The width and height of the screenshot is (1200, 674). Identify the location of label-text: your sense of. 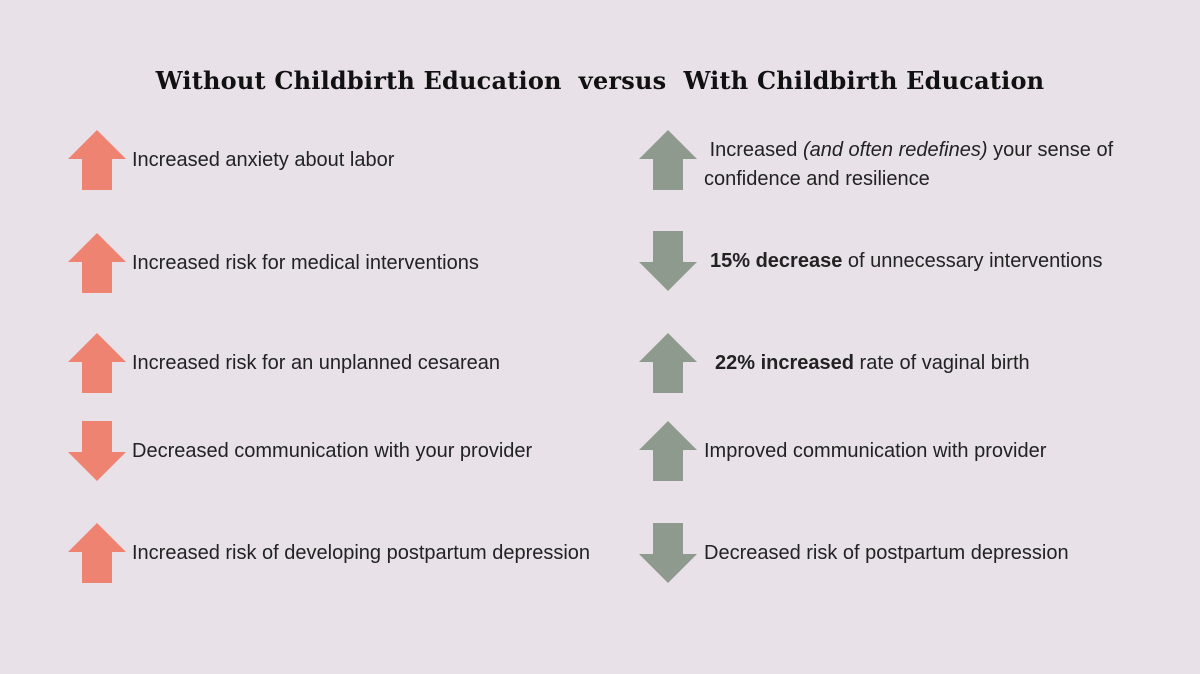
(1050, 150).